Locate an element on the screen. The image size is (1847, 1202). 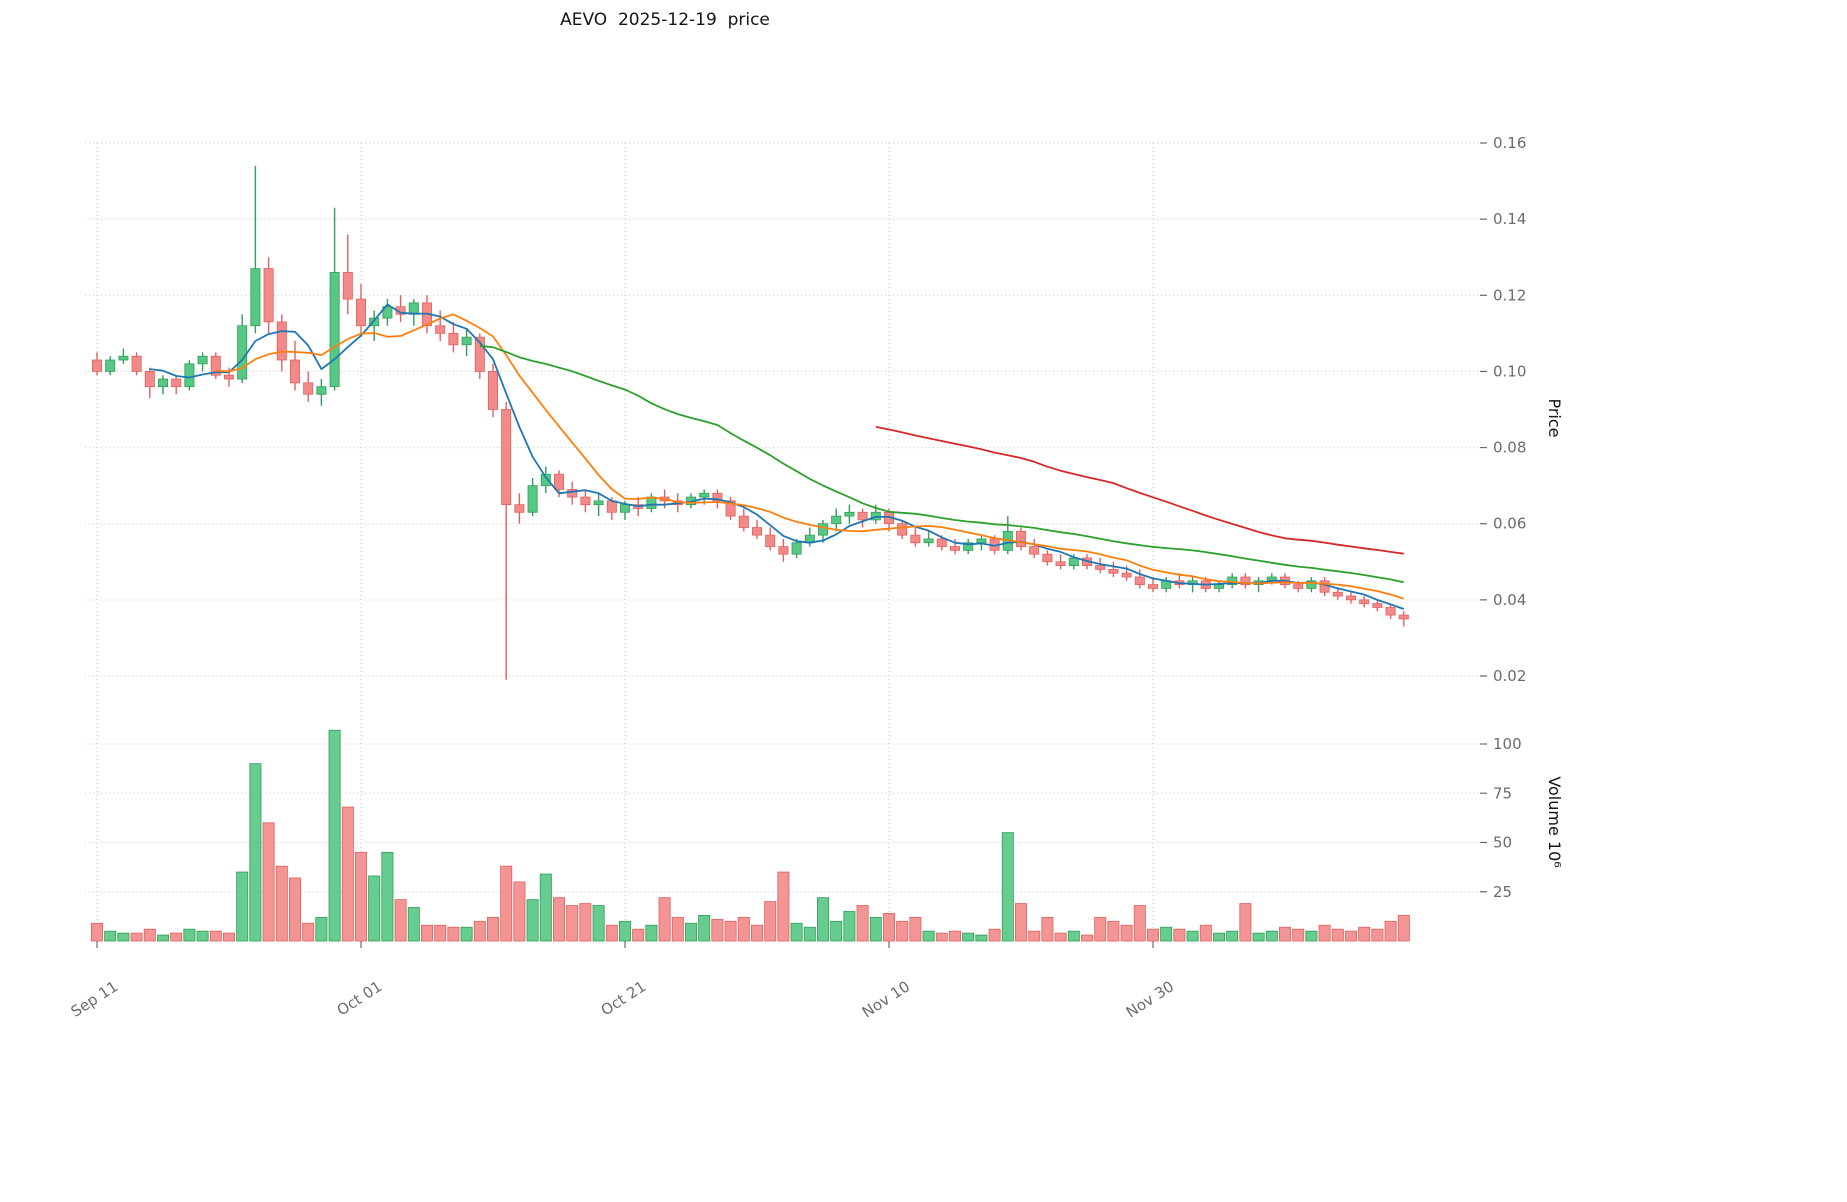
price-tick-label: 0.14 is located at coordinates (1509, 219).